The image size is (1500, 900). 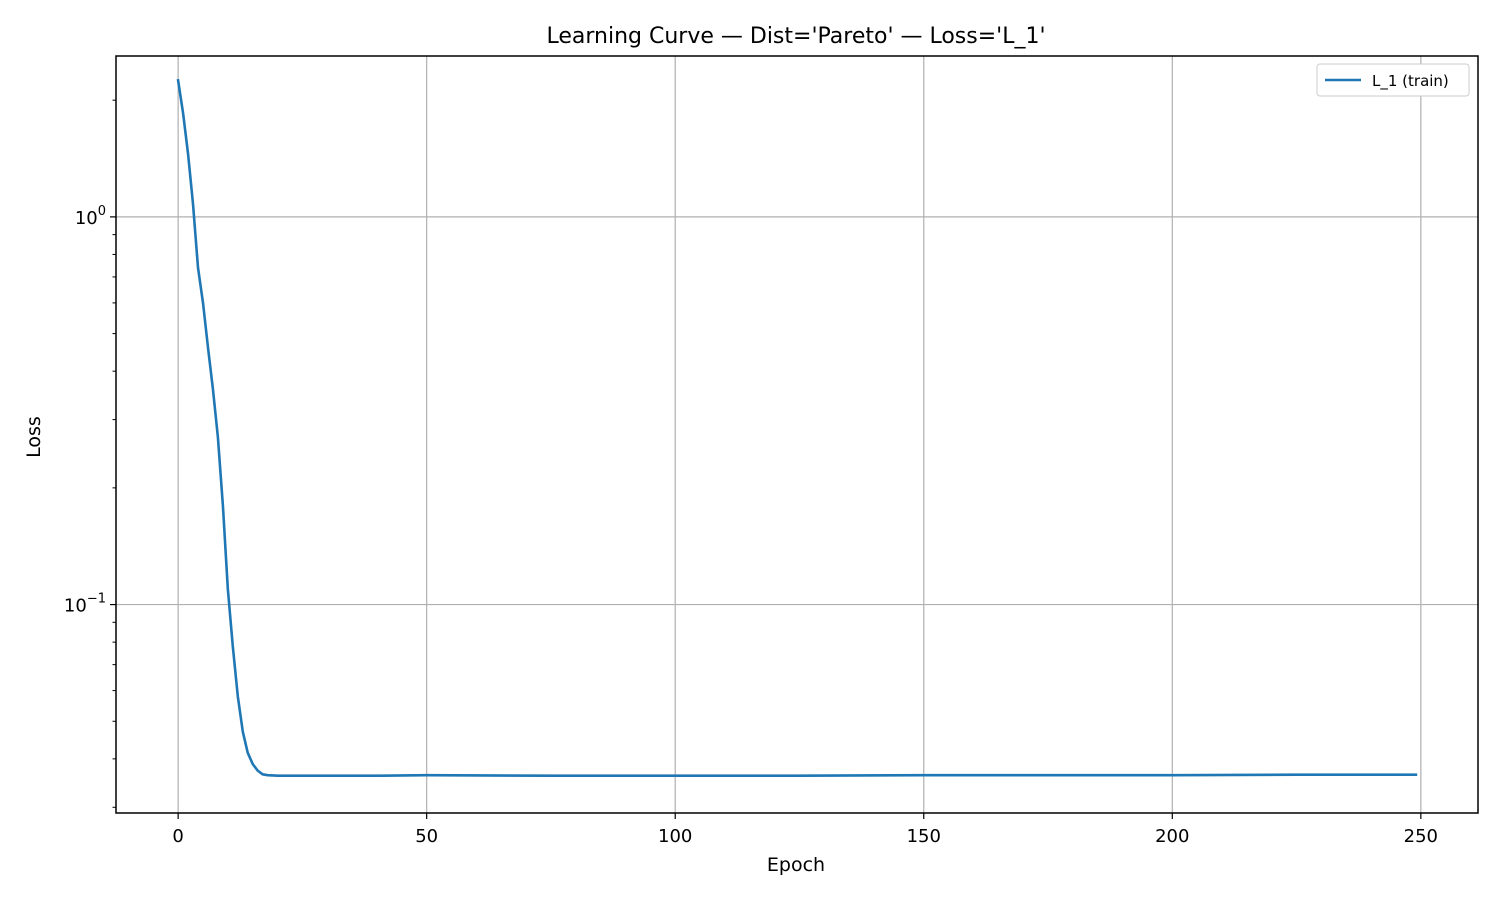 I want to click on x-tick-label: 0, so click(x=177, y=836).